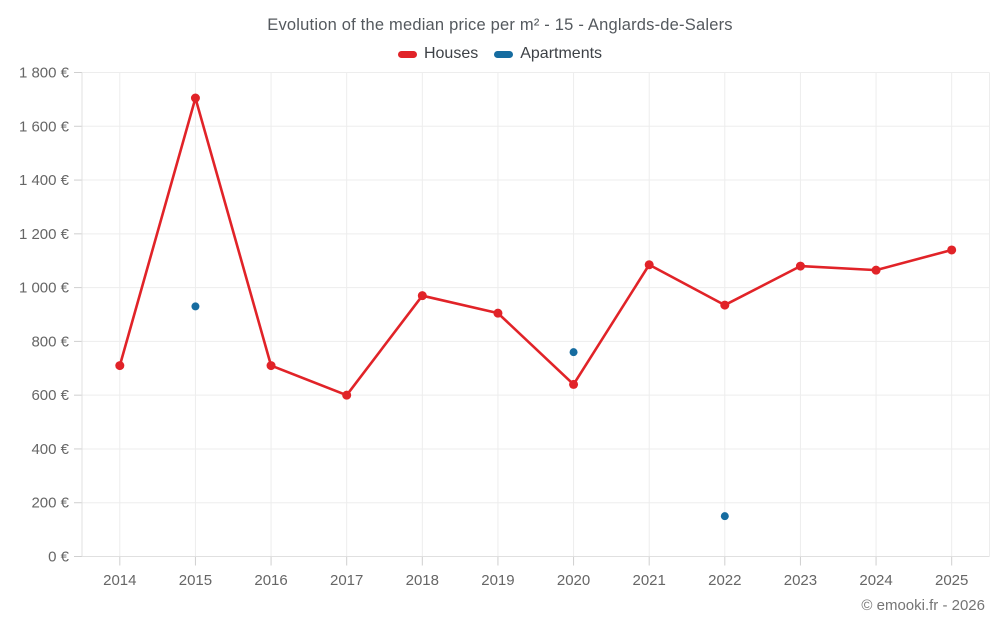 This screenshot has height=625, width=1000. What do you see at coordinates (44, 126) in the screenshot?
I see `y-tick-label: 1 600 €` at bounding box center [44, 126].